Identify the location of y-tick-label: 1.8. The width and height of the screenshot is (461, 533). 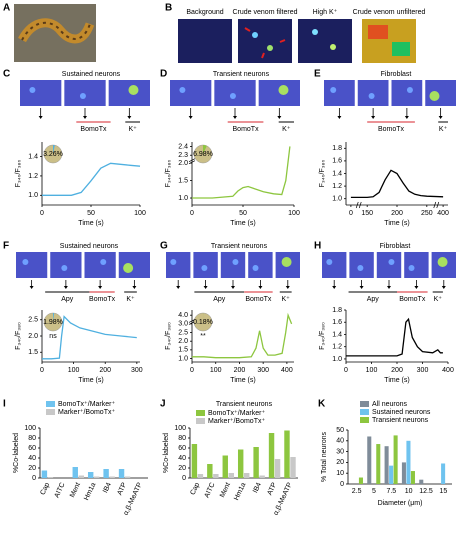
(337, 310).